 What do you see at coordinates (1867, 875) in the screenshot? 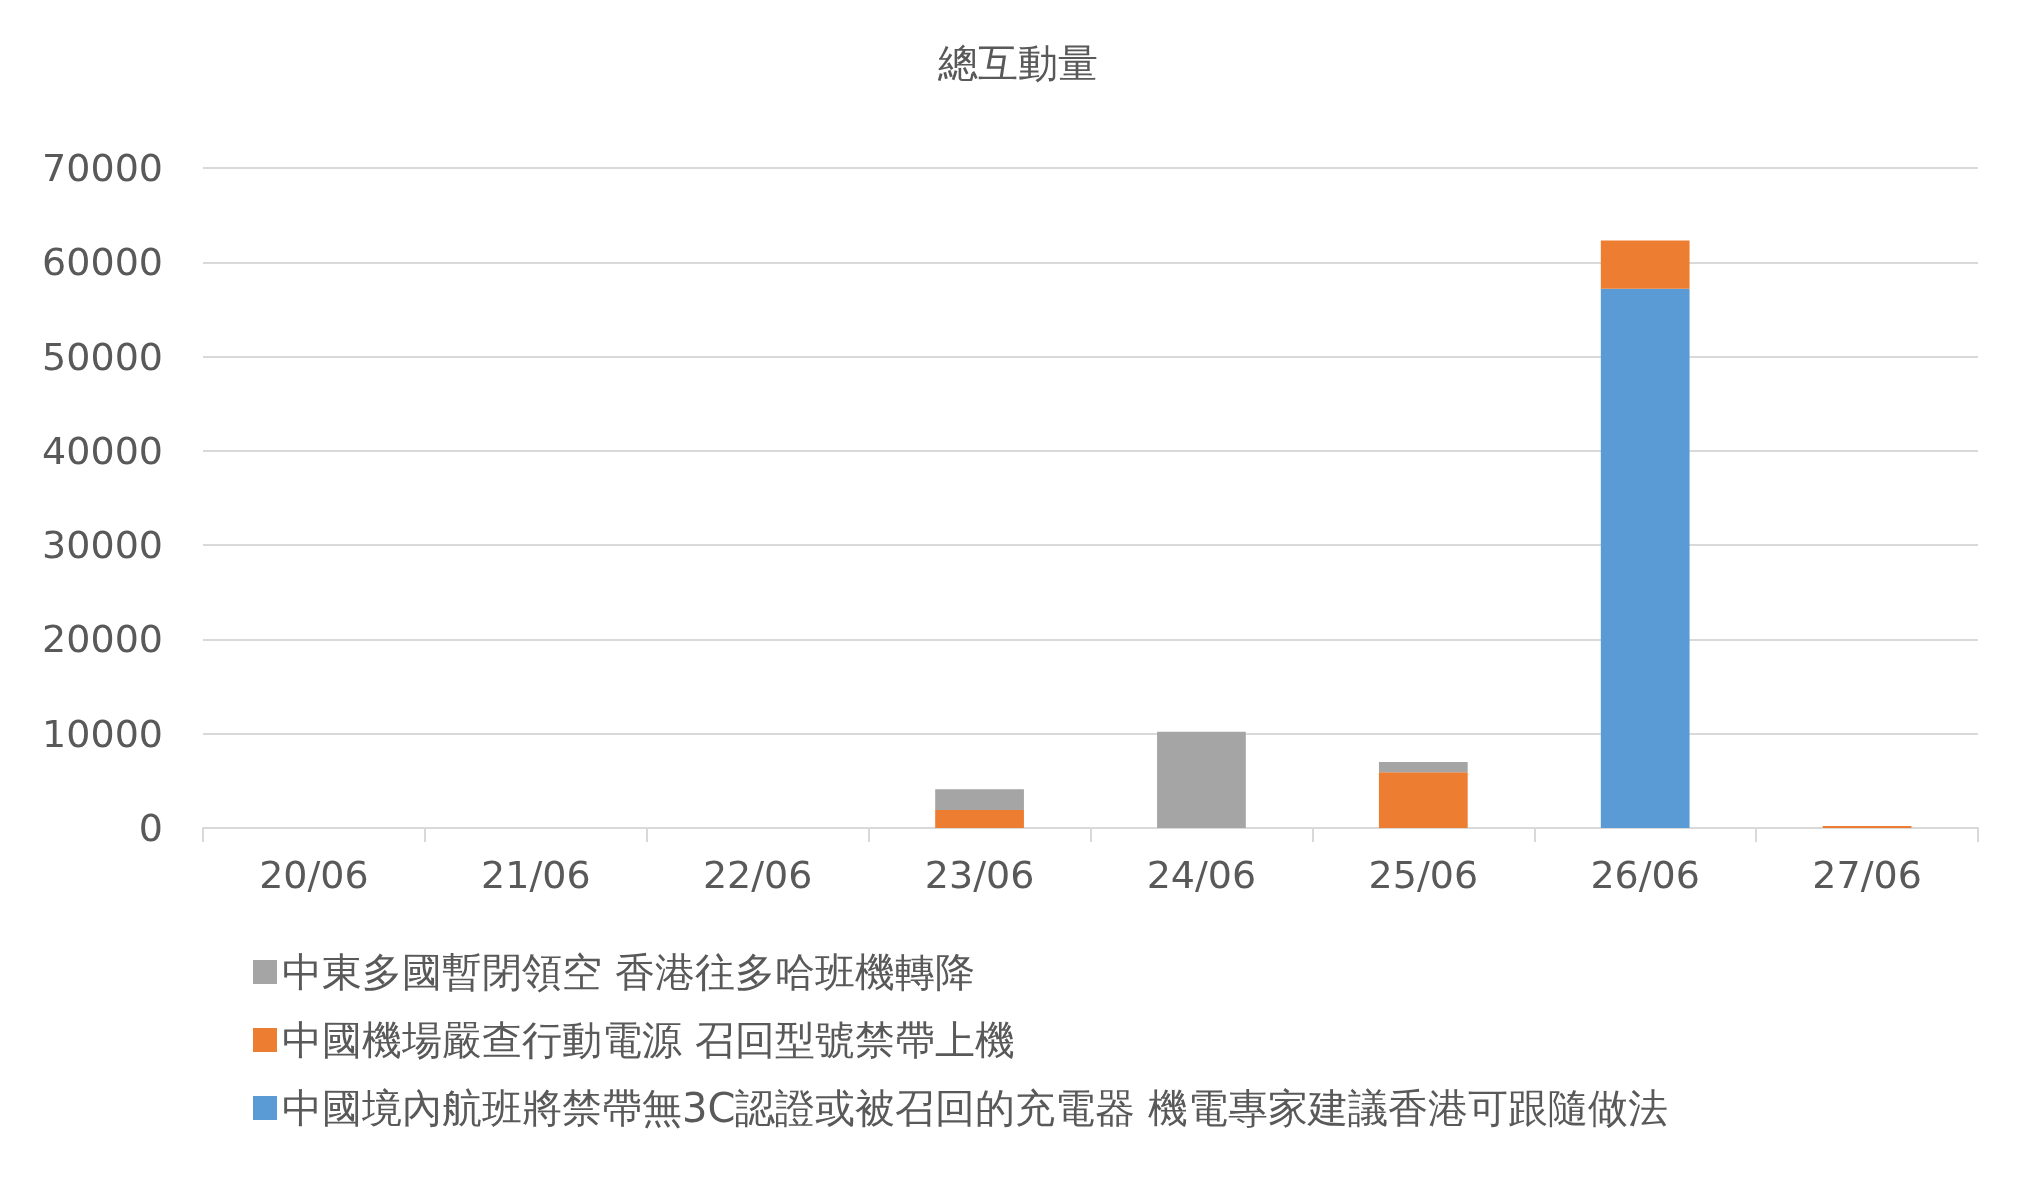
I see `x-tick-label: 27/06` at bounding box center [1867, 875].